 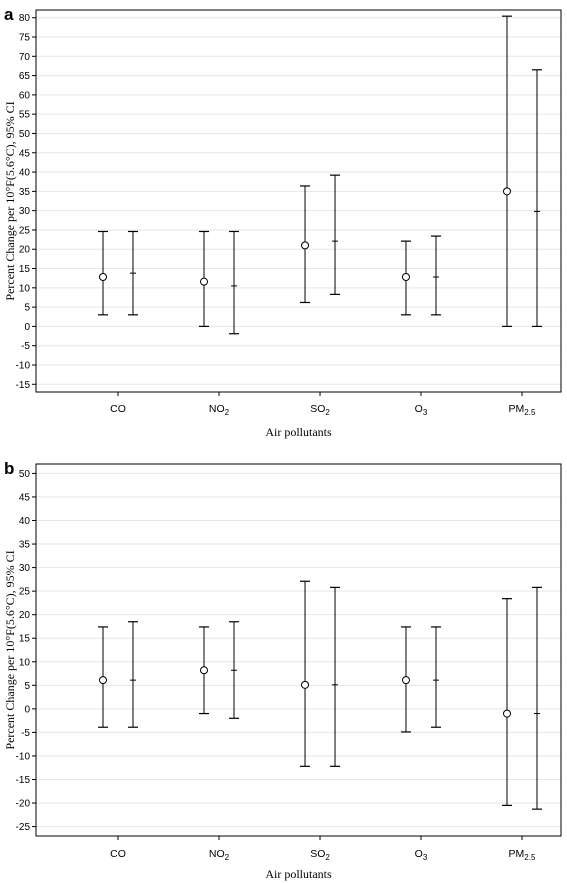 I want to click on category-subscript: 3, so click(x=425, y=412).